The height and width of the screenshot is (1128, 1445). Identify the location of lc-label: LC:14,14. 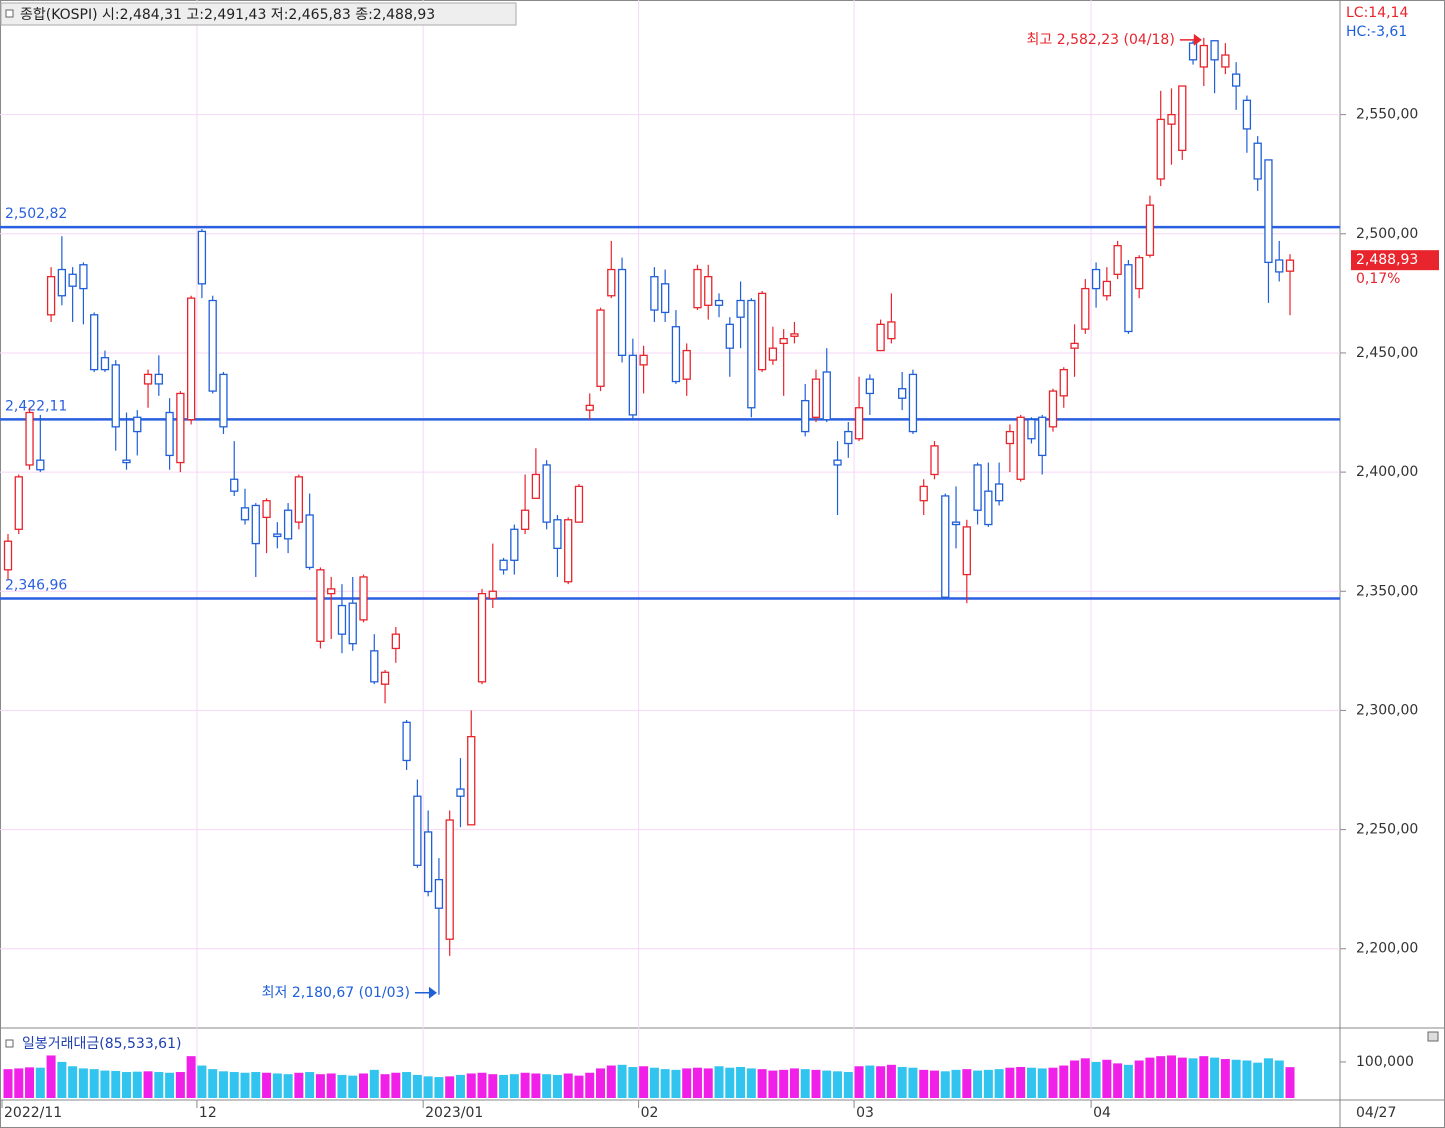
(1377, 13).